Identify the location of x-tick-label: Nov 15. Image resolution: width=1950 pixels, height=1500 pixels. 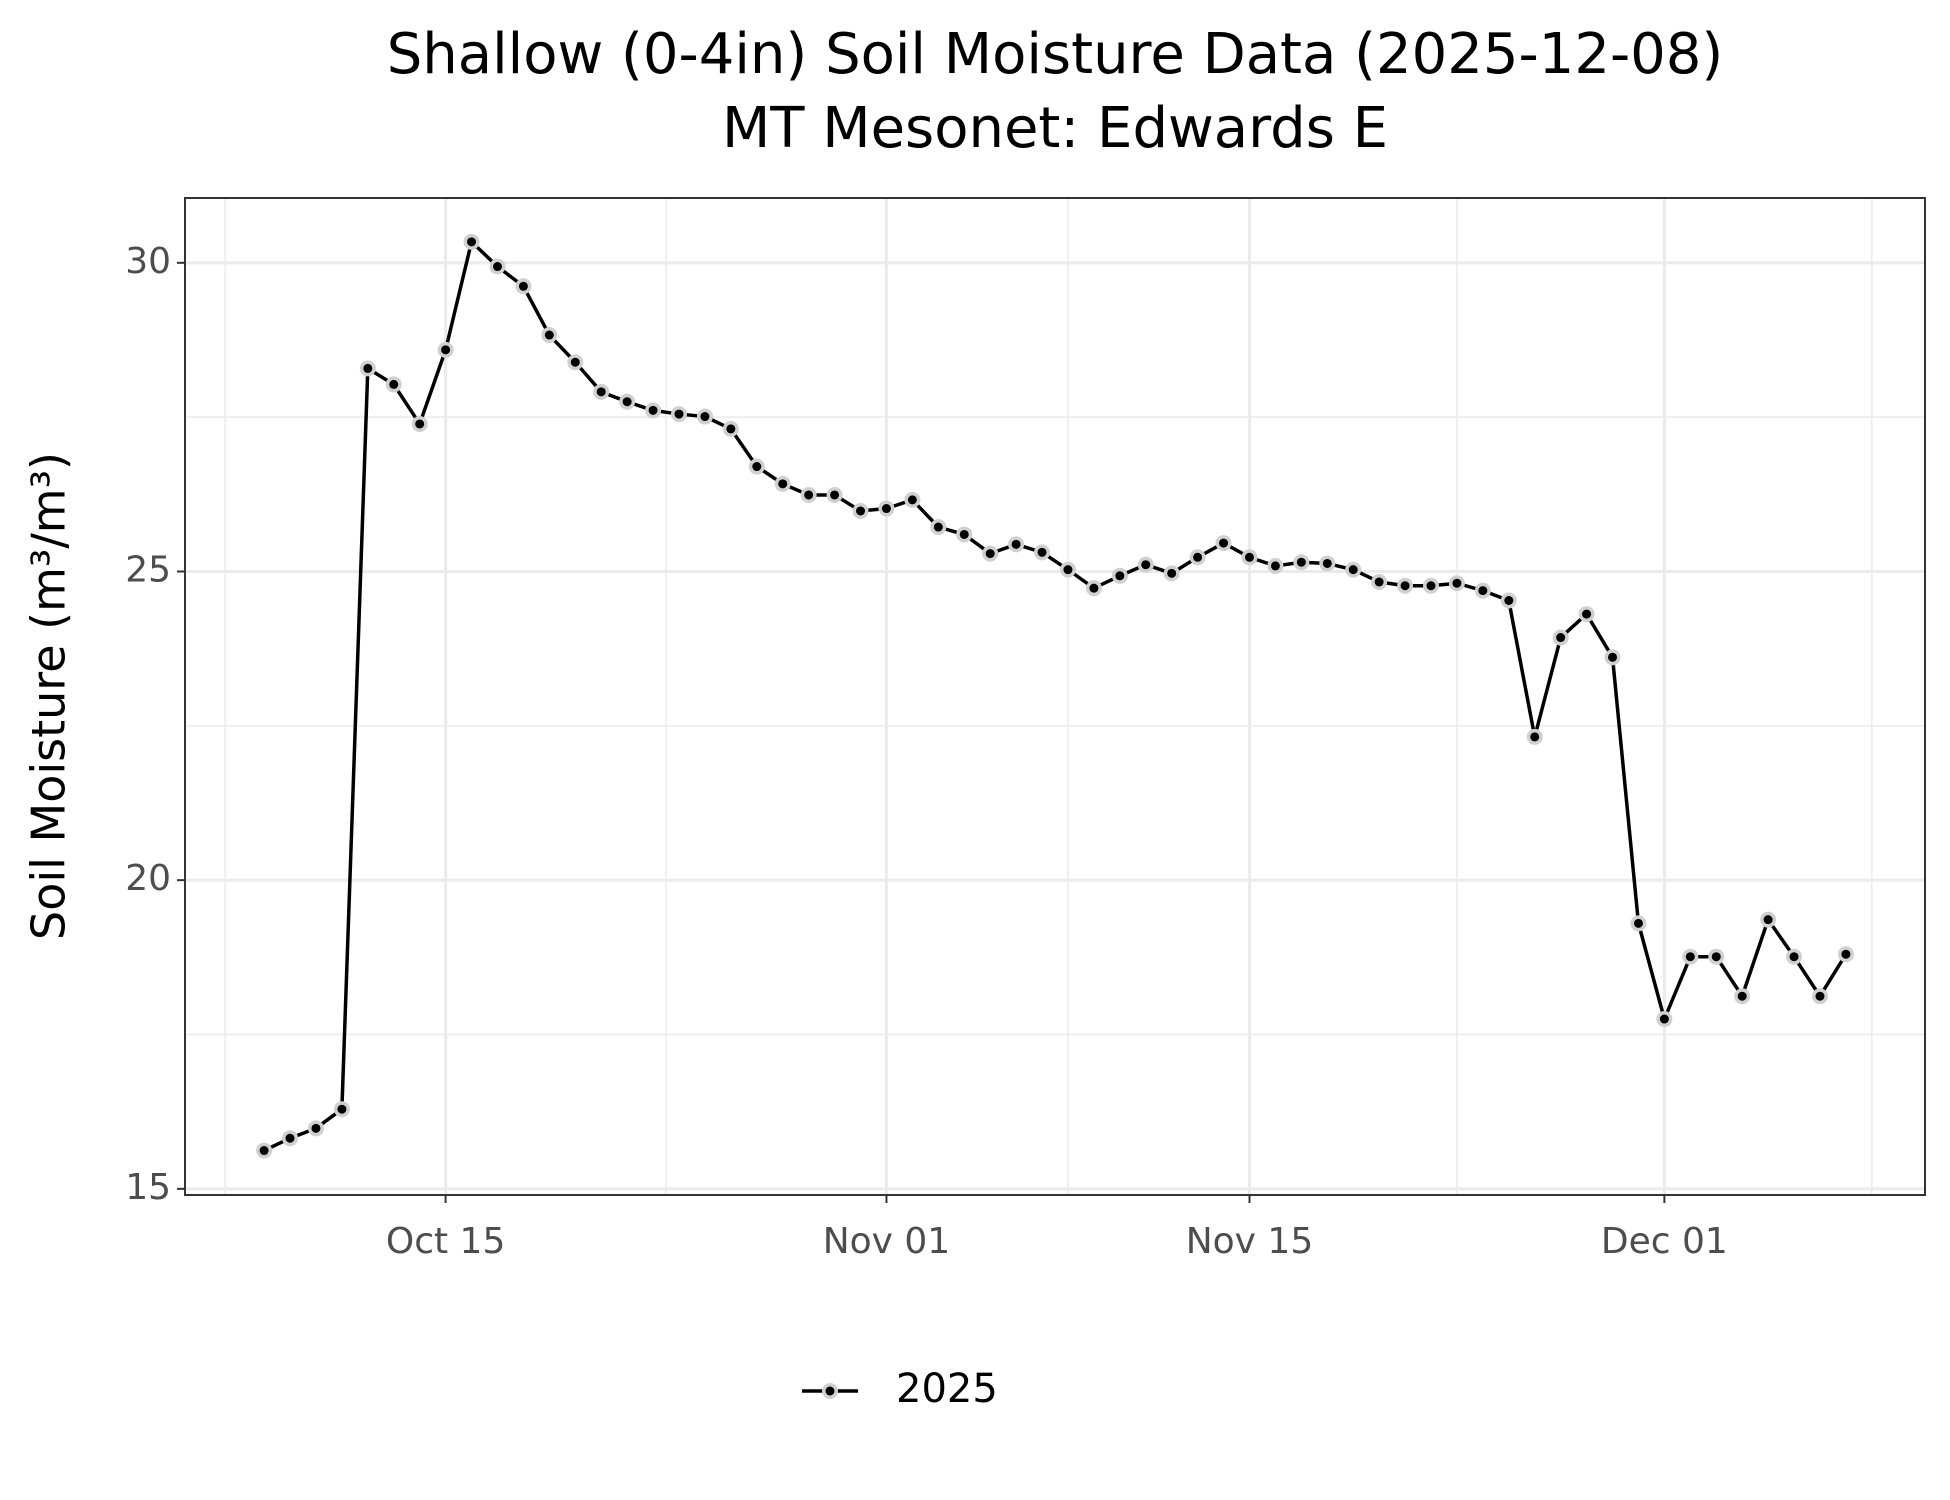
(1250, 1241).